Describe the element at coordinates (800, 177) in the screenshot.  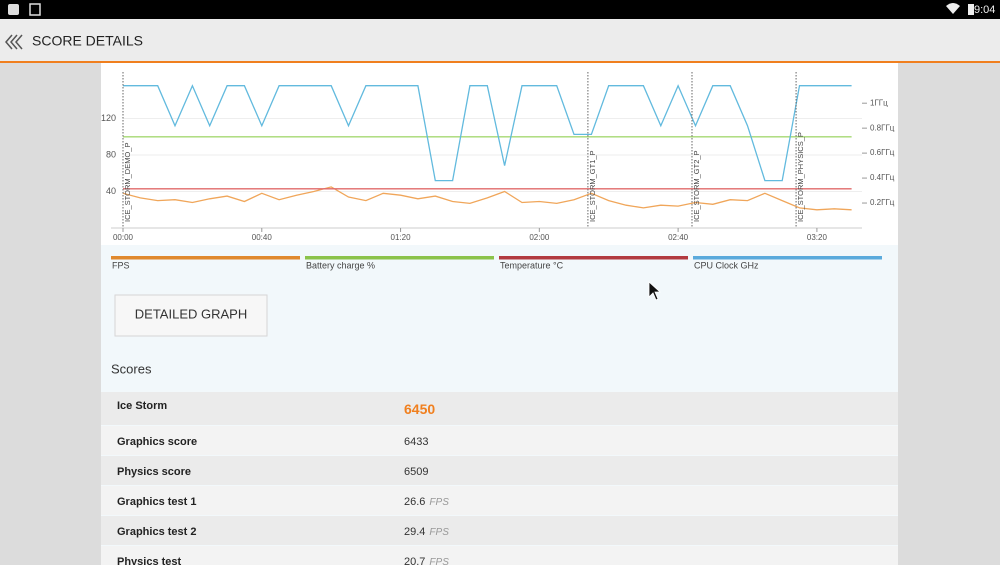
I see `marker-label: ICE_STORM_PHYSICS_P` at that location.